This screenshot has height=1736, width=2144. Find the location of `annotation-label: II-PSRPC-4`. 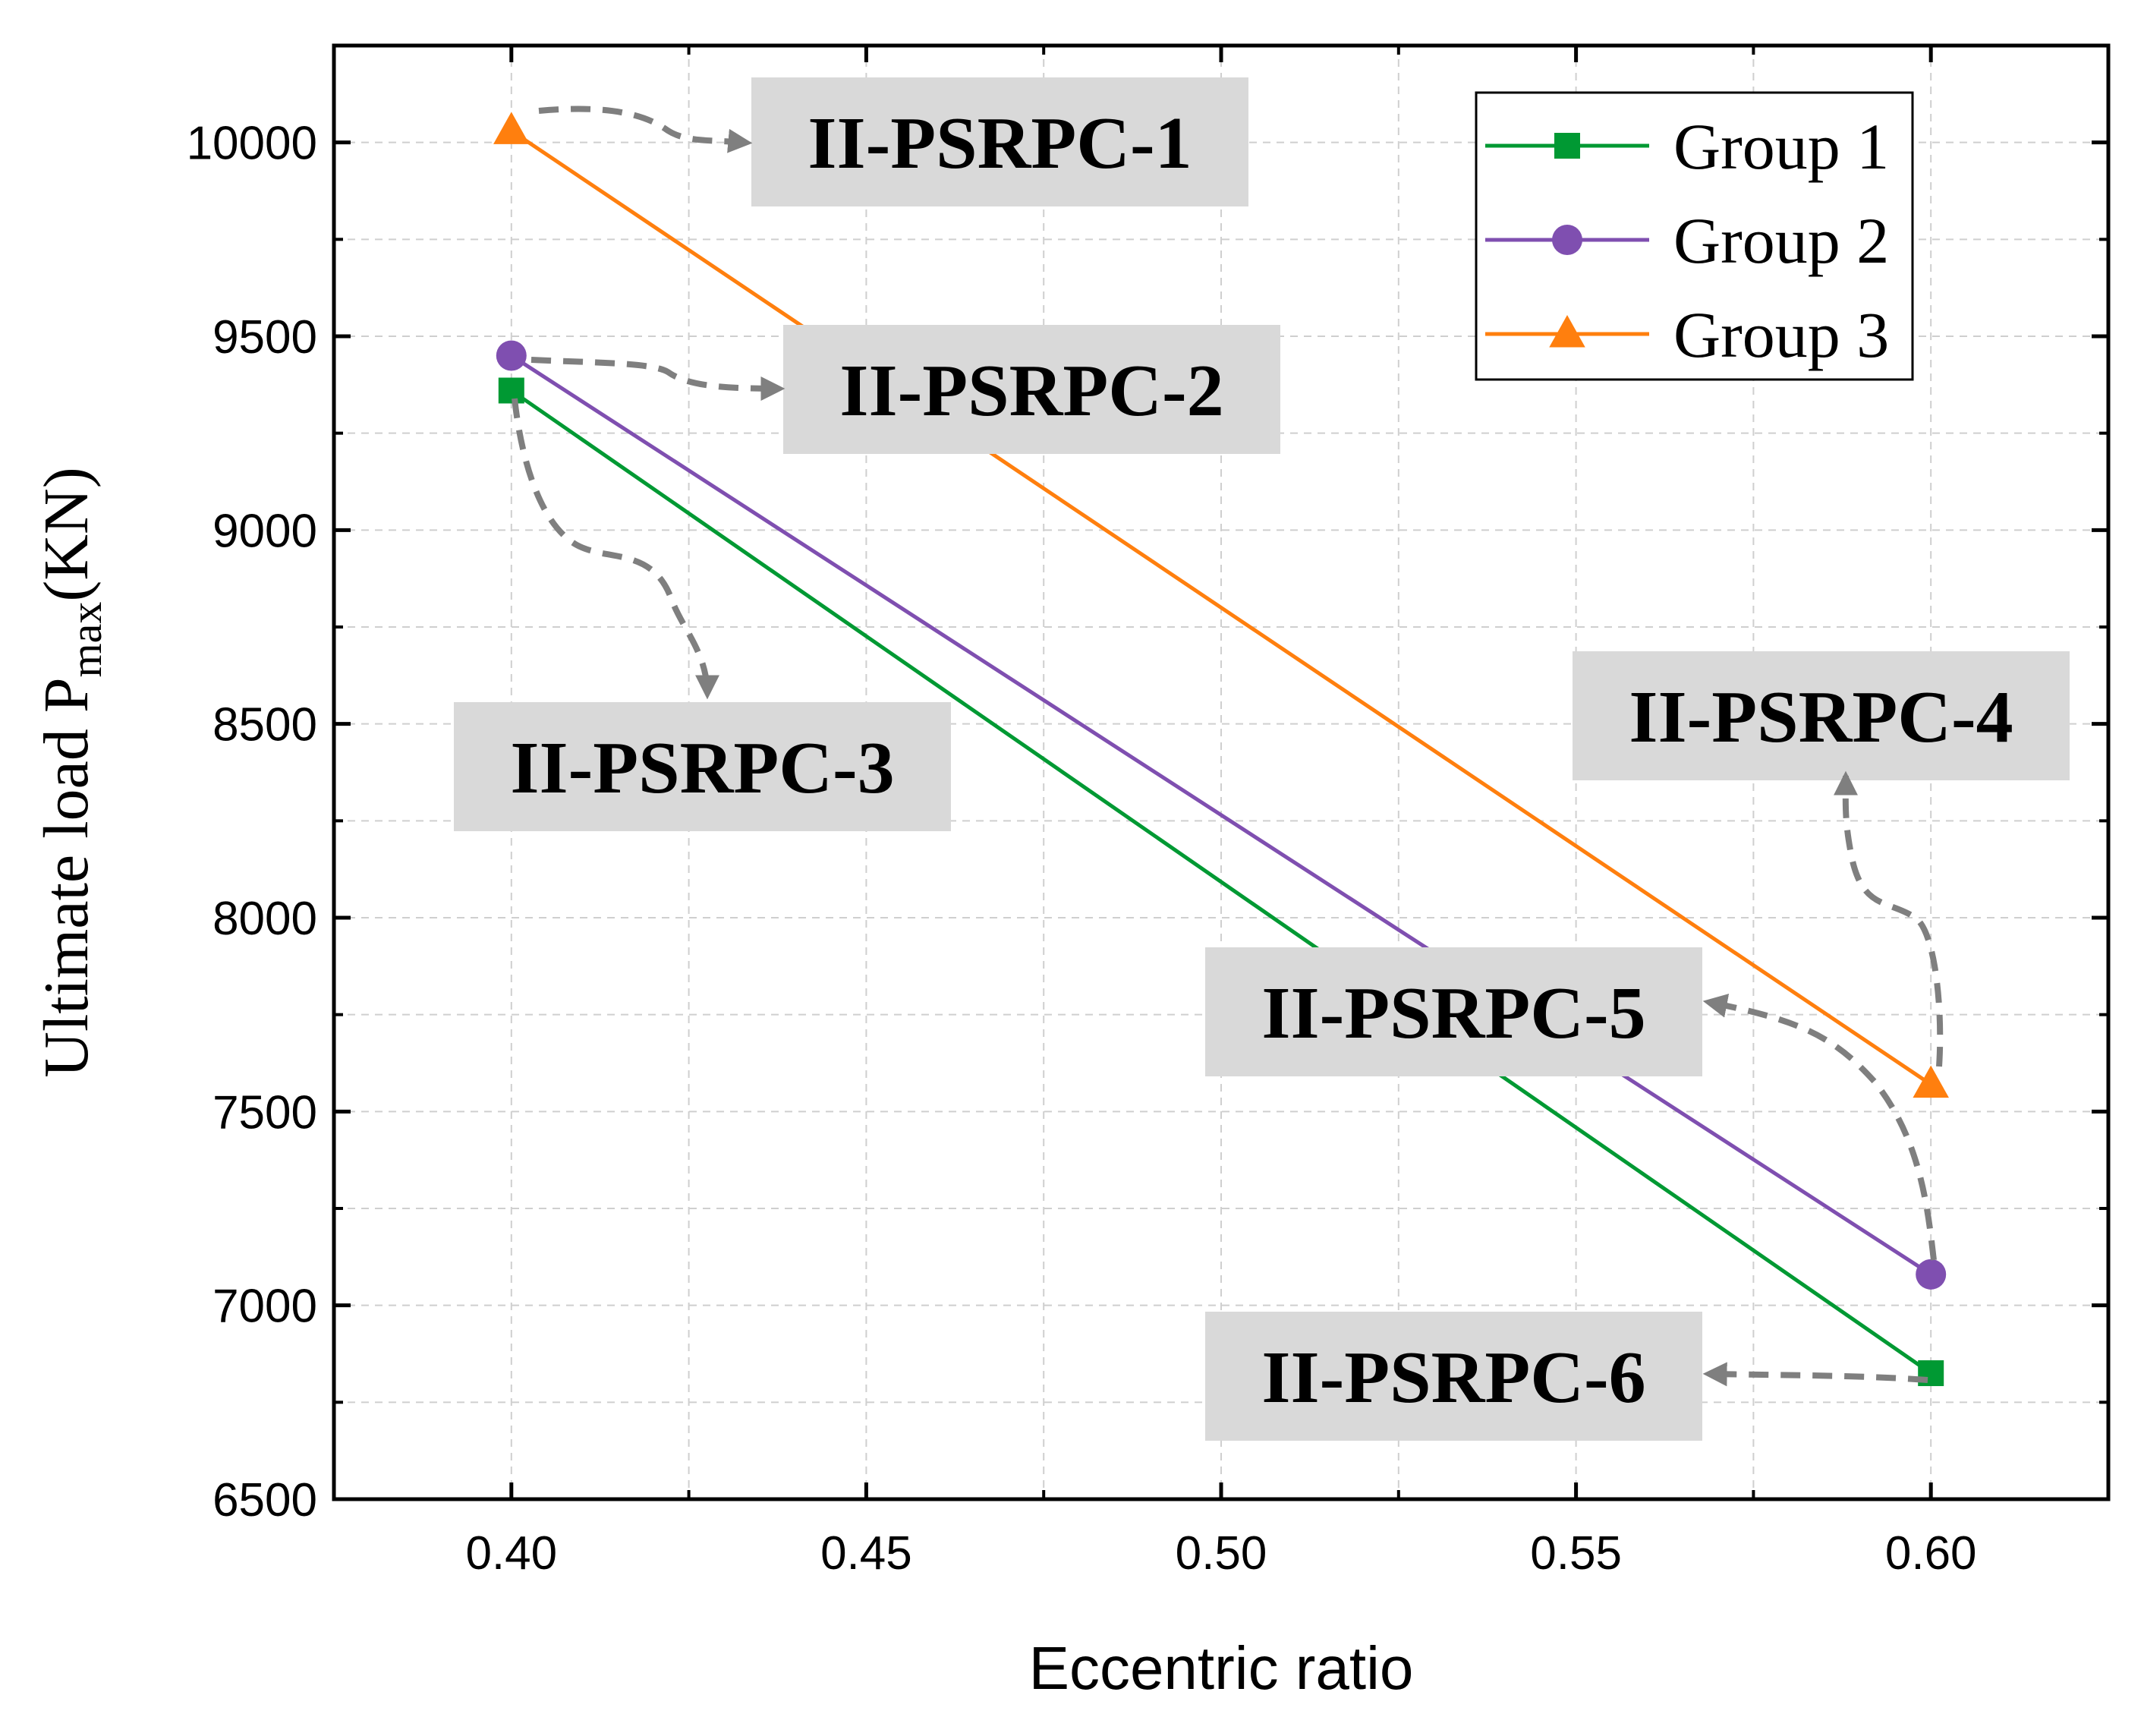

annotation-label: II-PSRPC-4 is located at coordinates (1821, 717).